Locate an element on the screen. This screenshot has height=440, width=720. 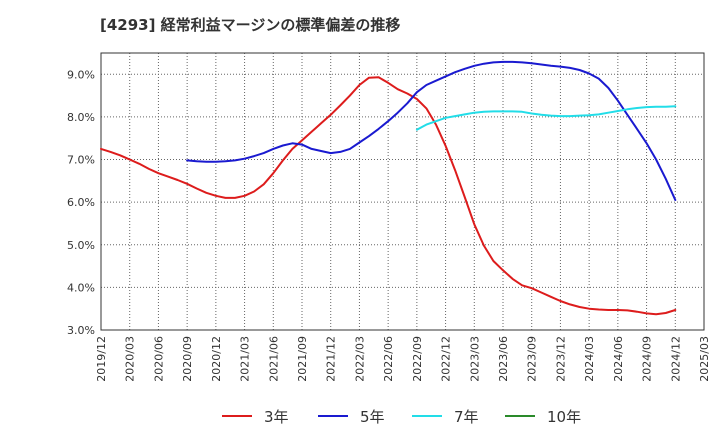
legend-item-2: 5年 is located at coordinates (351, 416).